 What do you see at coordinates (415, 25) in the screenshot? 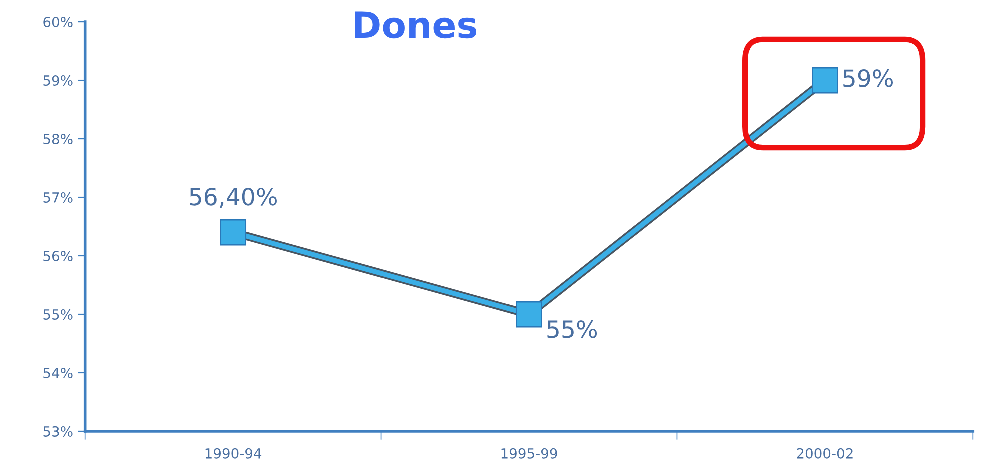
I see `chart-title: Dones` at bounding box center [415, 25].